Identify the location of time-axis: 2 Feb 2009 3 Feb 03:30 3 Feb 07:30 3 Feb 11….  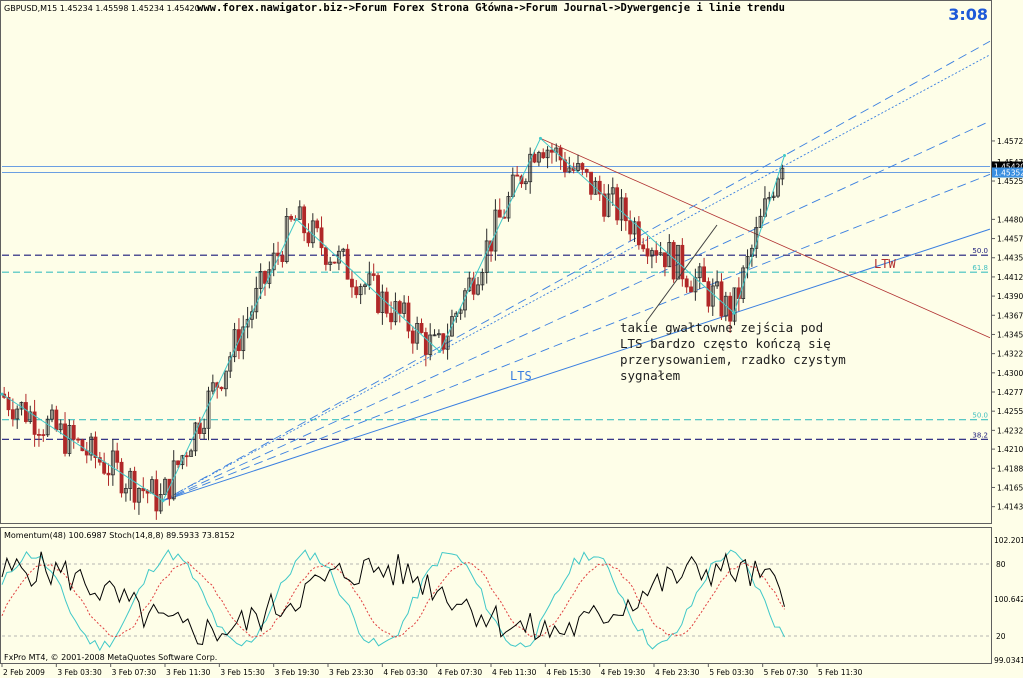
(432, 670).